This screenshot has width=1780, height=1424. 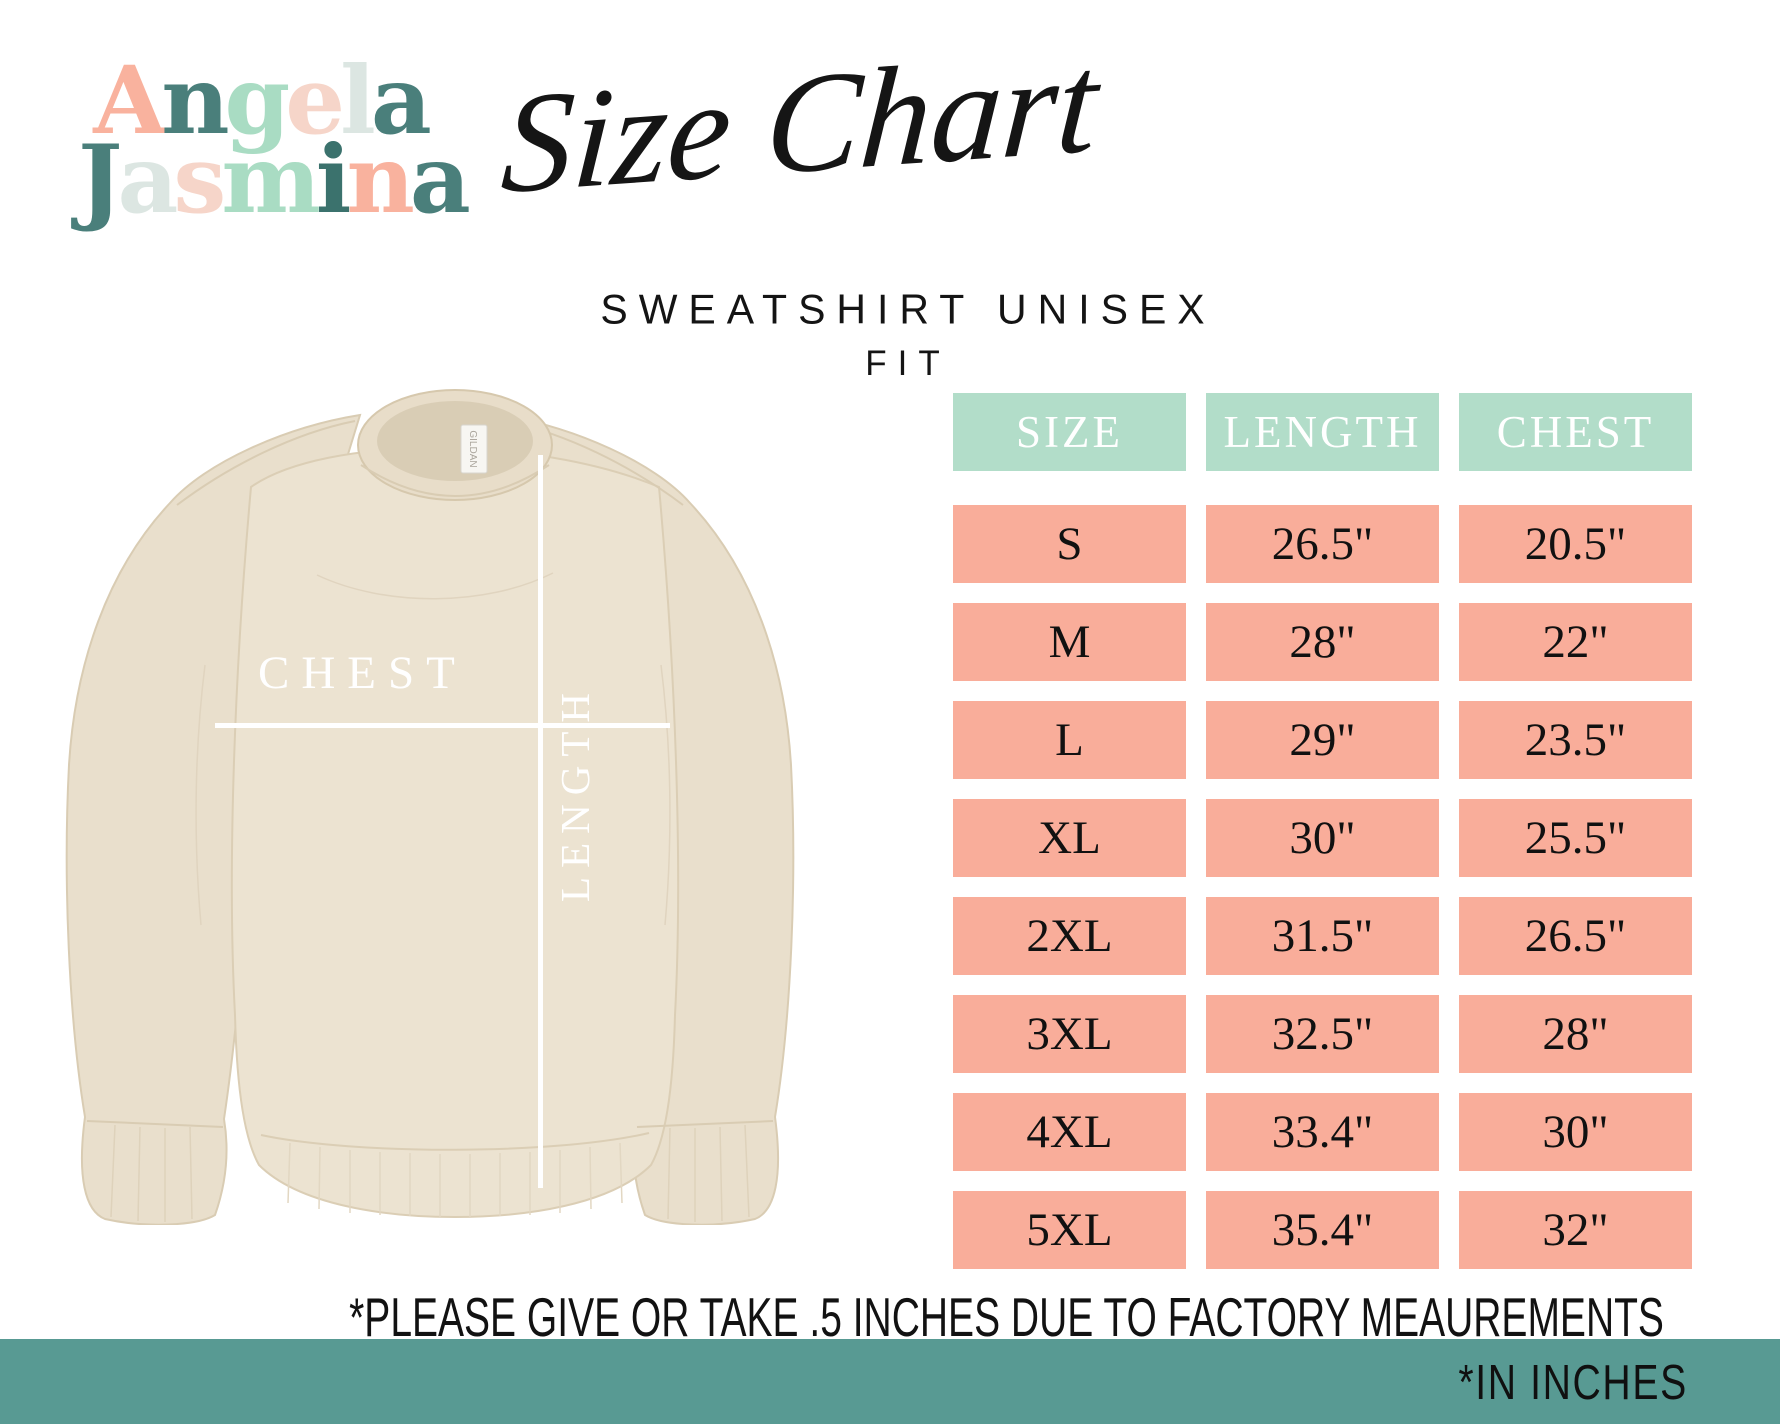 I want to click on brand-logo: Angela Jasmina, so click(x=274, y=140).